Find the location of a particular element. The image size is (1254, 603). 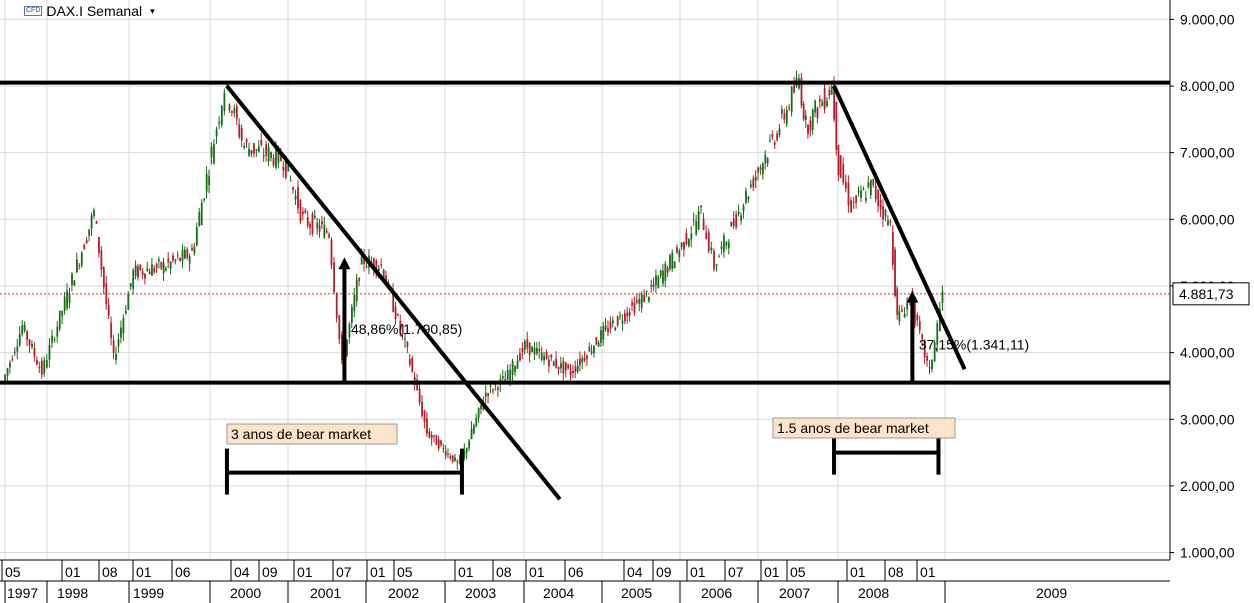

y-tick-label: 6.000,00 is located at coordinates (1207, 219).